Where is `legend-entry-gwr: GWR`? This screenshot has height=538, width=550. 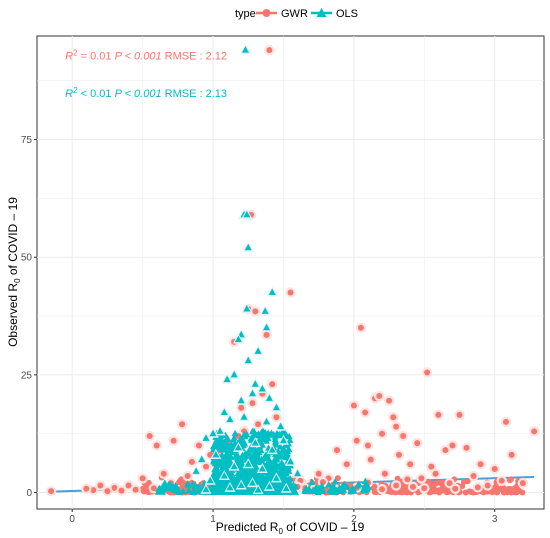
legend-entry-gwr: GWR is located at coordinates (282, 14).